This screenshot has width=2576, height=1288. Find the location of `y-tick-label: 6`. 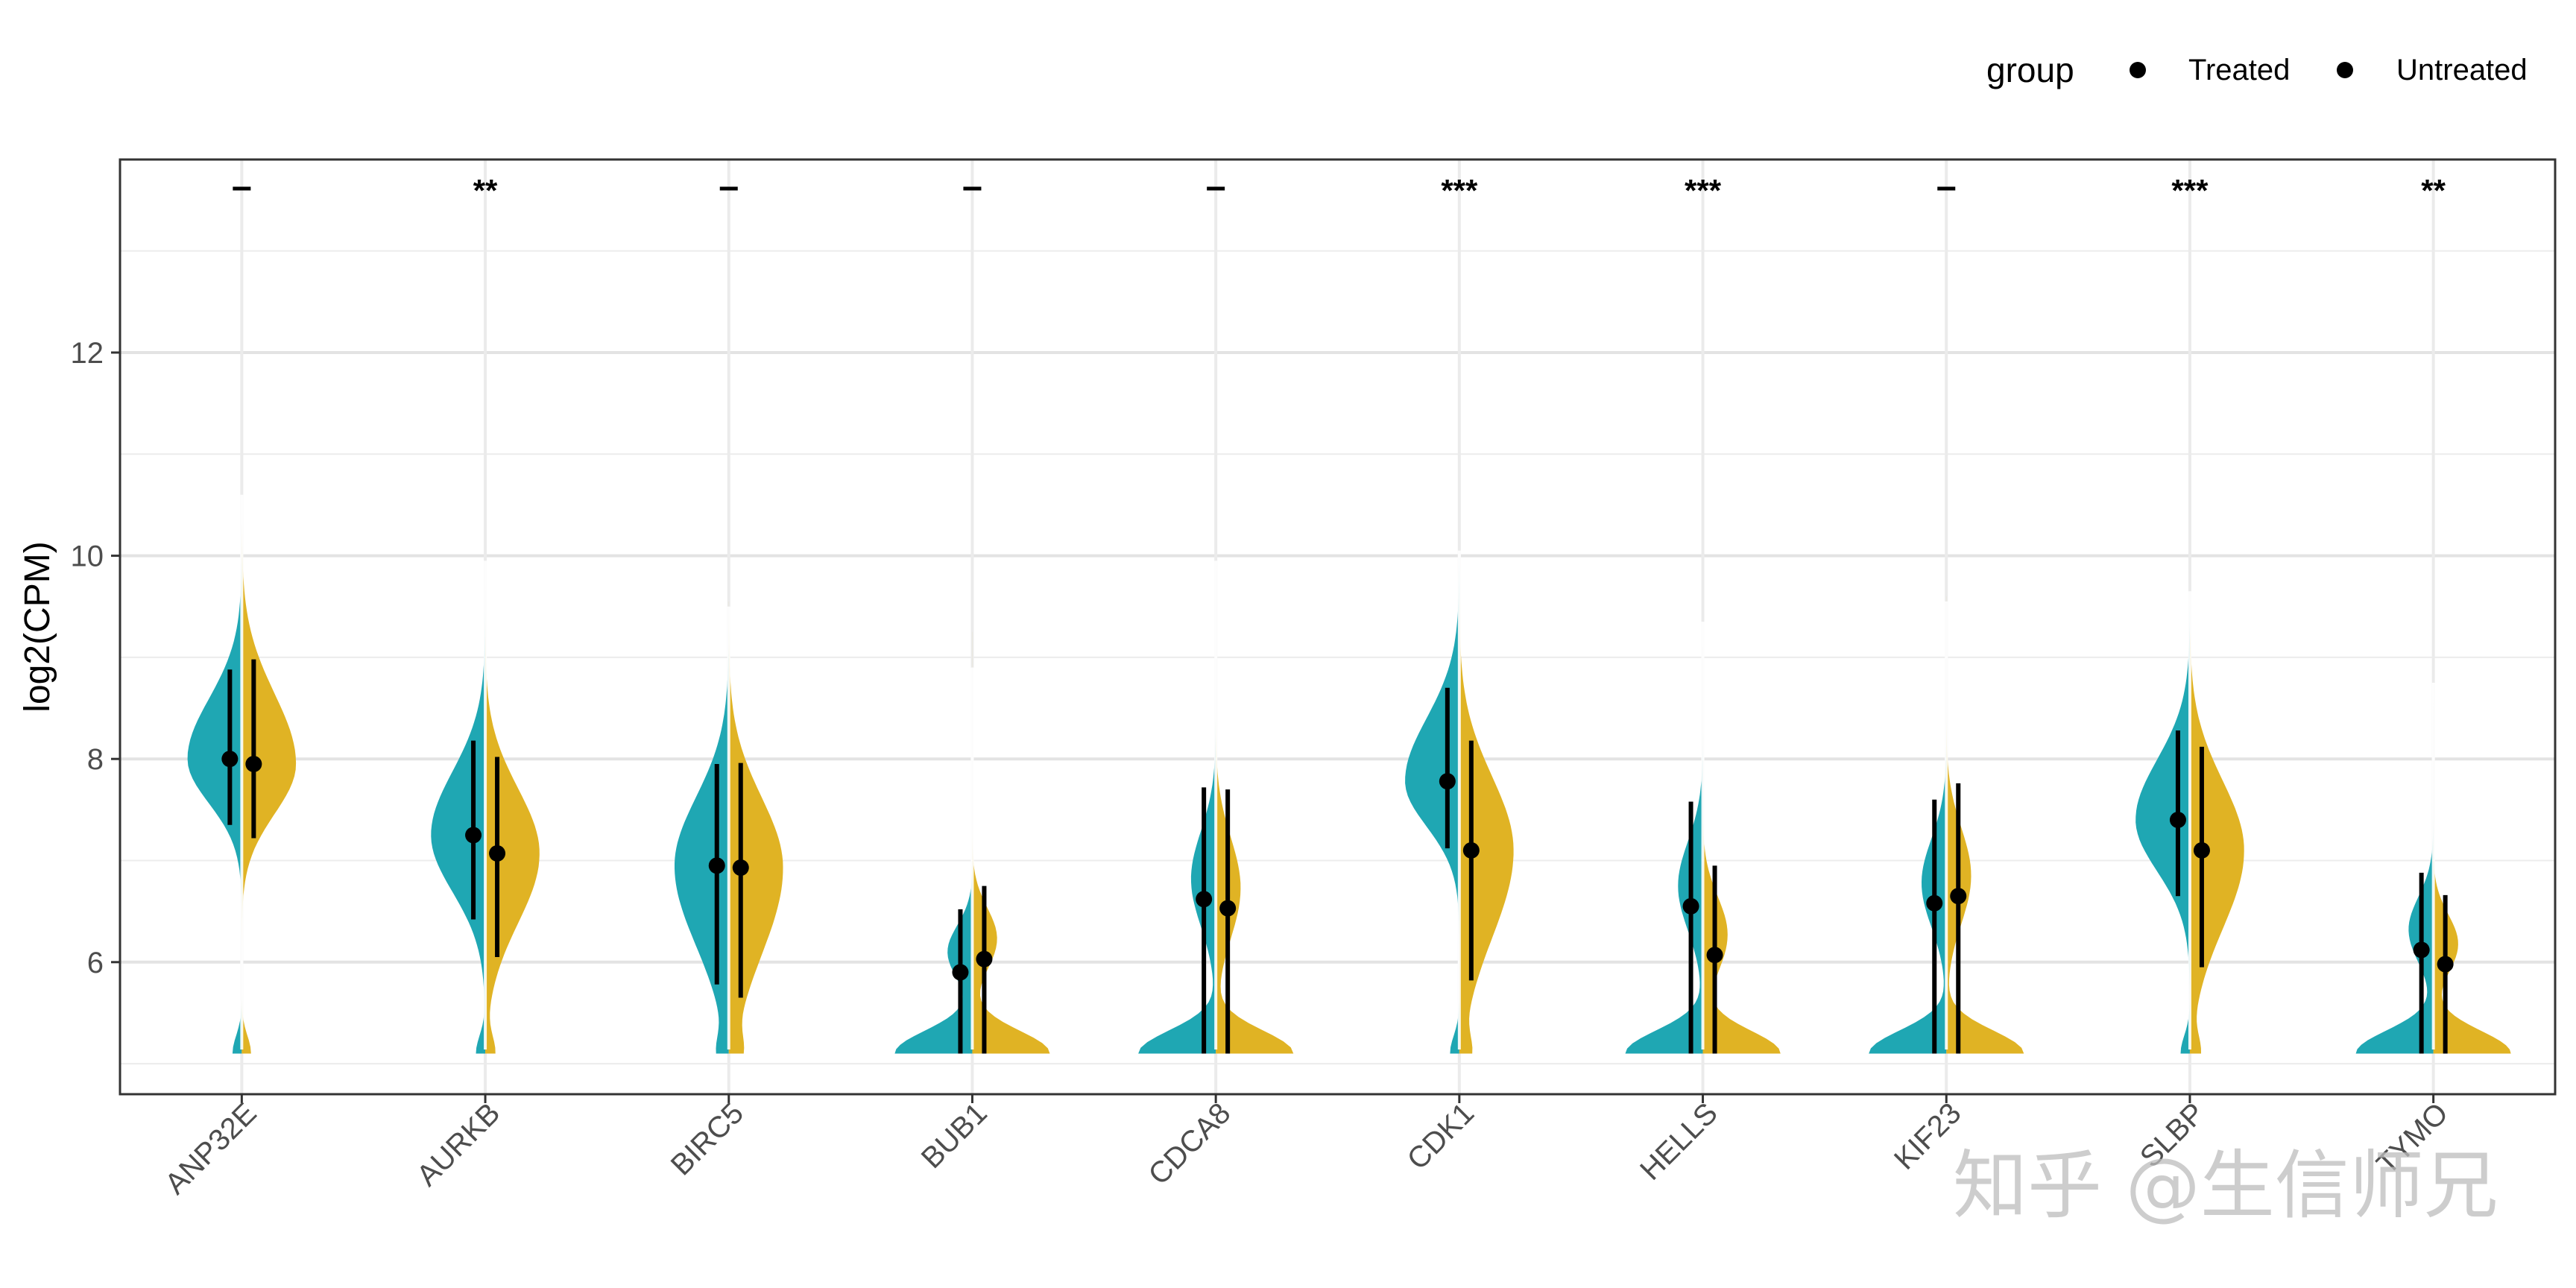

y-tick-label: 6 is located at coordinates (95, 963).